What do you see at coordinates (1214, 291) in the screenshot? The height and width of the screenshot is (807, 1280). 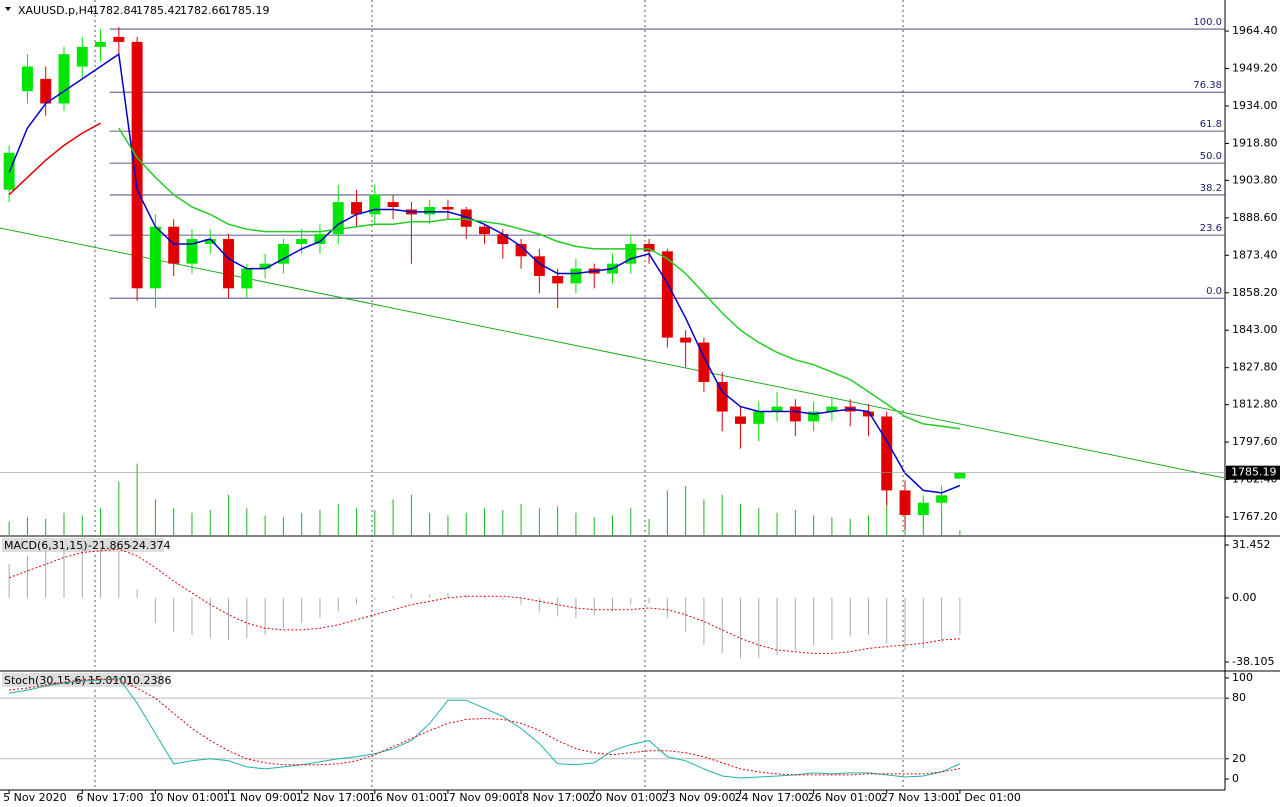 I see `fib-label: 0.0` at bounding box center [1214, 291].